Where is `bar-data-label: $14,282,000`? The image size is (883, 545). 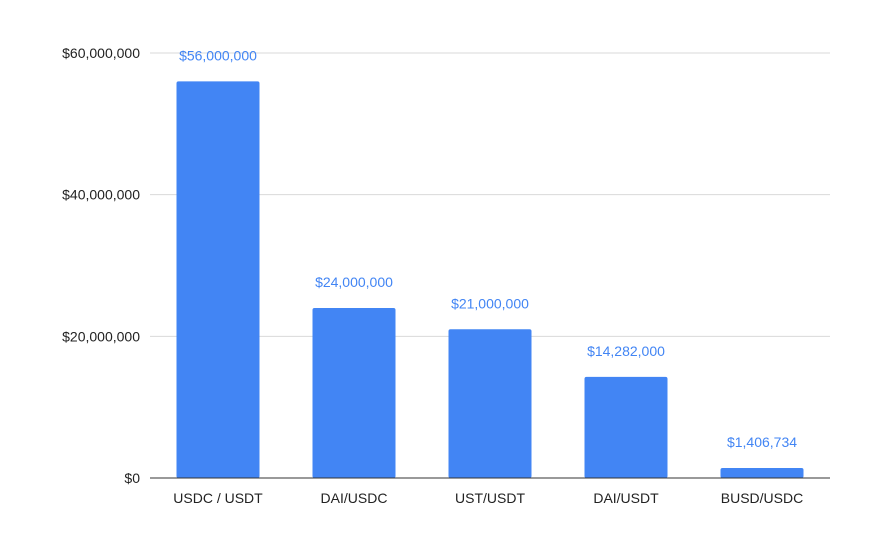
bar-data-label: $14,282,000 is located at coordinates (626, 351).